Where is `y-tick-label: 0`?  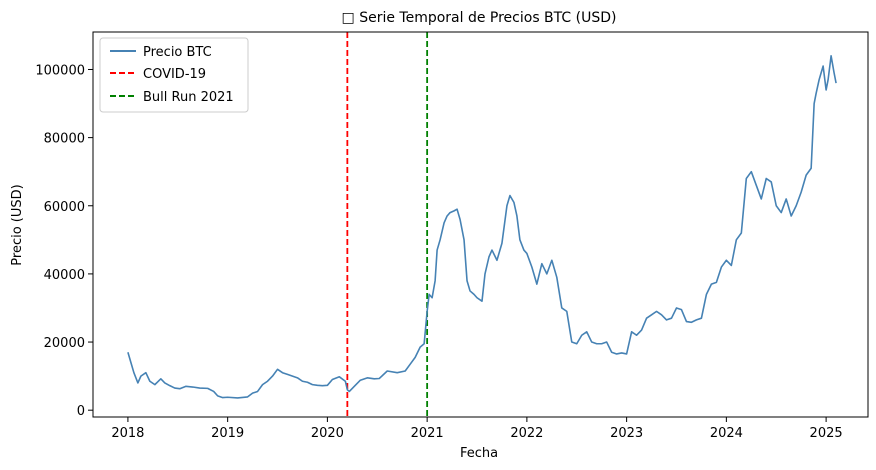
y-tick-label: 0 is located at coordinates (81, 411).